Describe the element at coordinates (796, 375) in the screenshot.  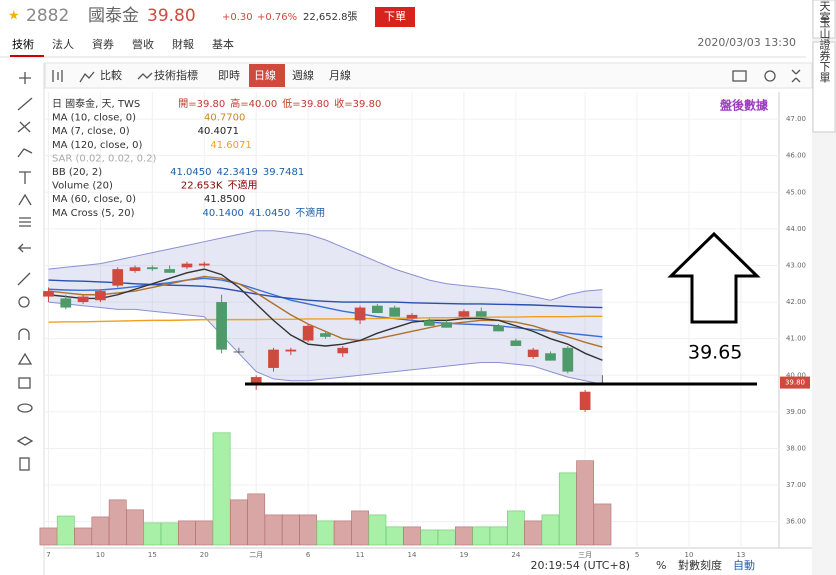
I see `y-tick-label: 40.00` at that location.